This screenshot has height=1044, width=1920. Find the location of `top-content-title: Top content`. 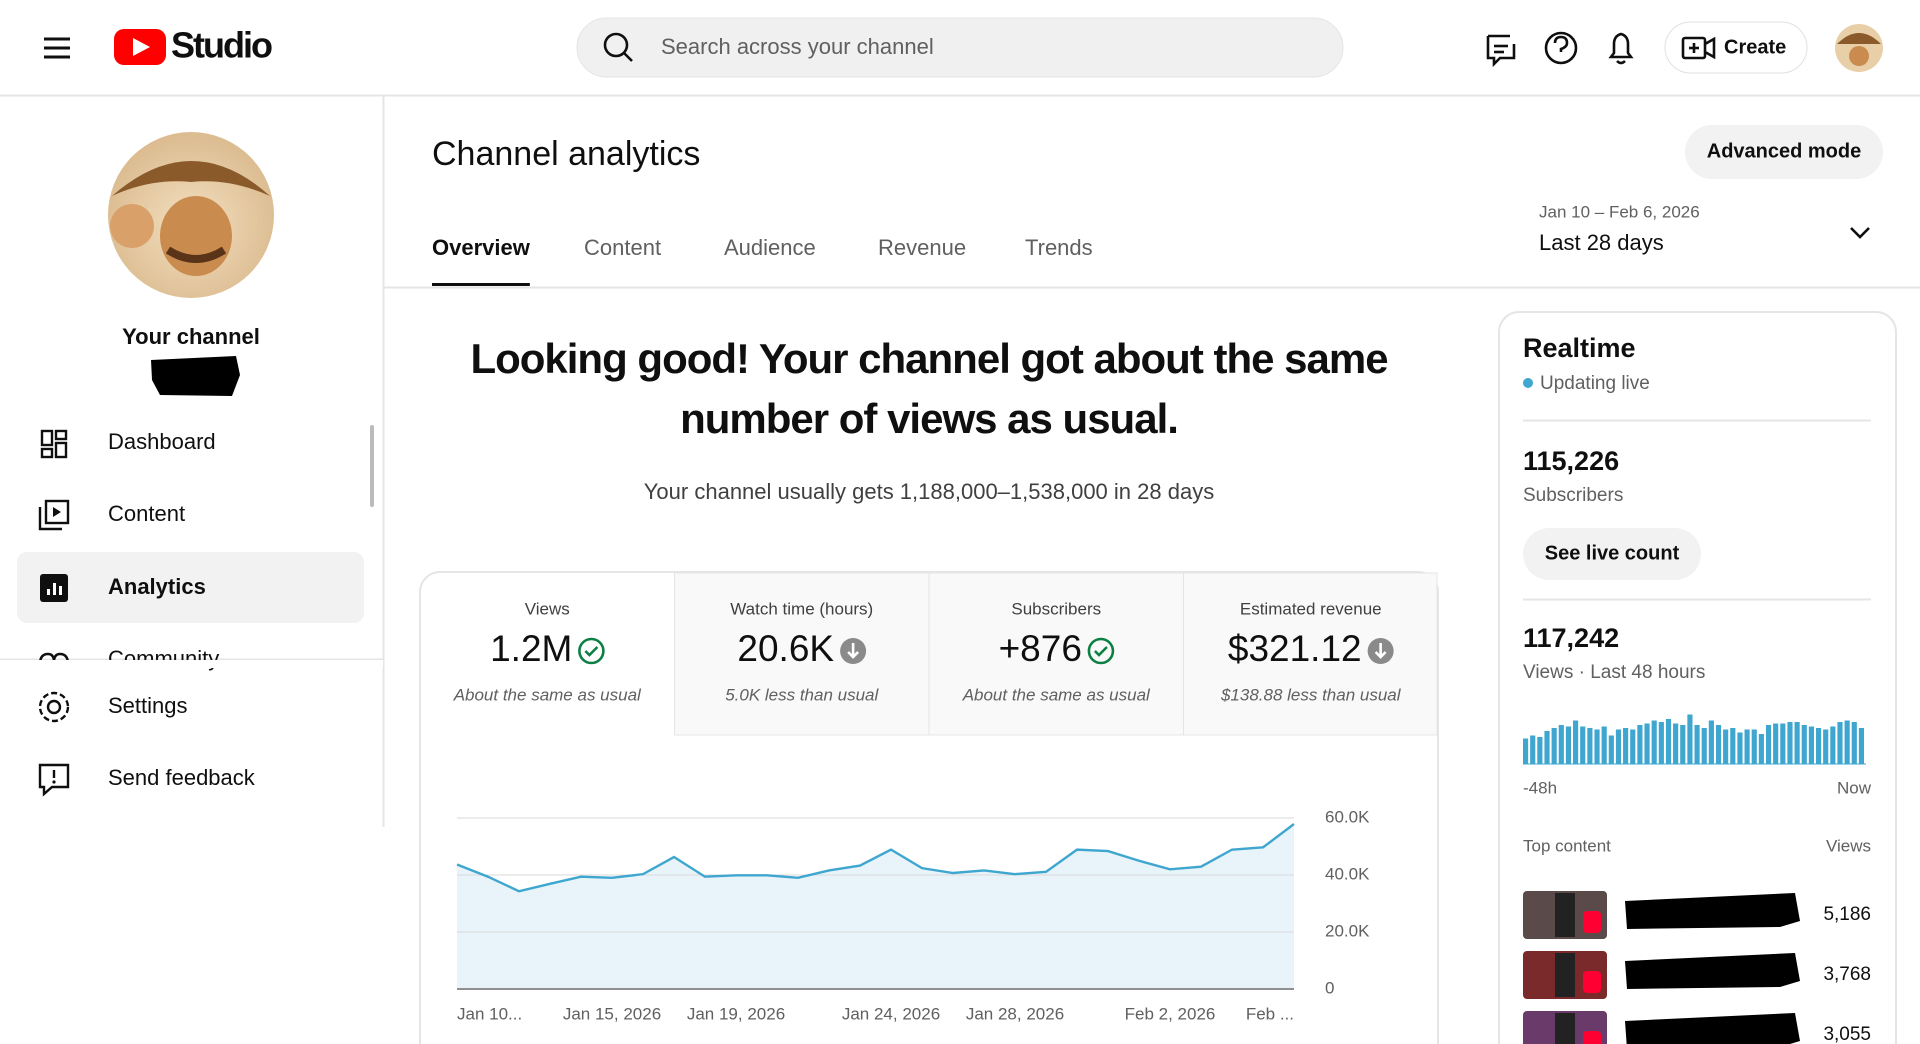

top-content-title: Top content is located at coordinates (1567, 845).